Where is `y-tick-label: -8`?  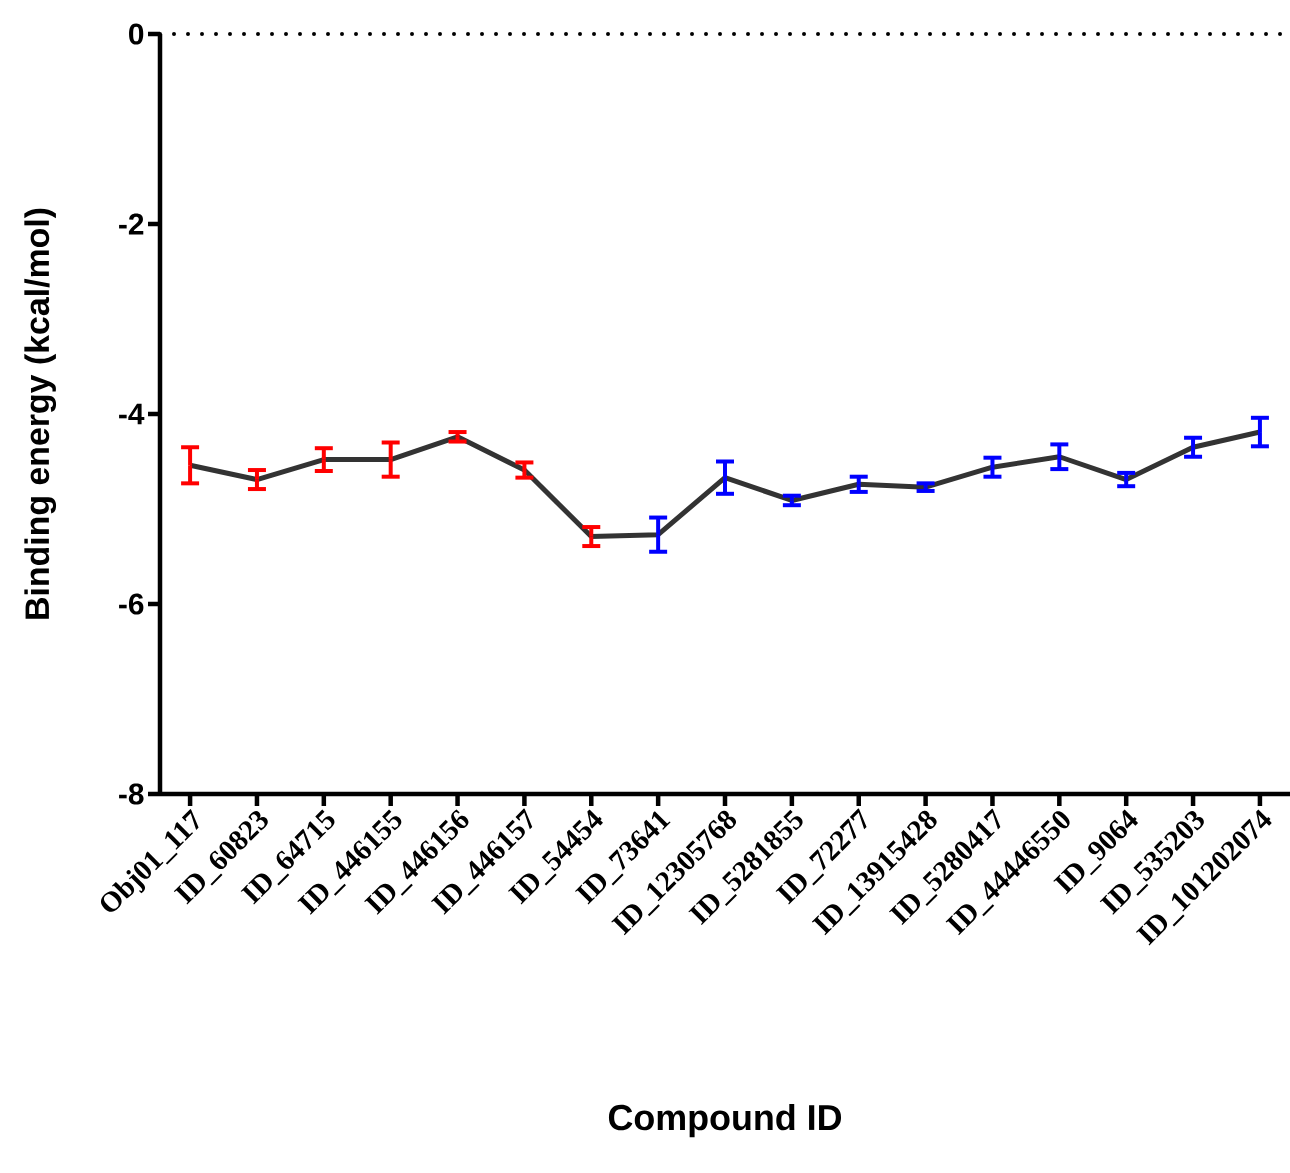
y-tick-label: -8 is located at coordinates (131, 794).